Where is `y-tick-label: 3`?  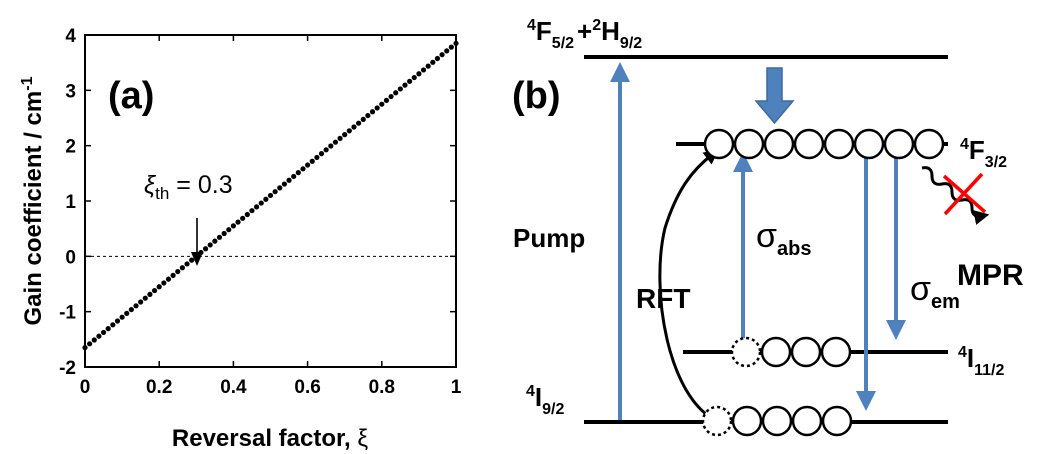
y-tick-label: 3 is located at coordinates (70, 91).